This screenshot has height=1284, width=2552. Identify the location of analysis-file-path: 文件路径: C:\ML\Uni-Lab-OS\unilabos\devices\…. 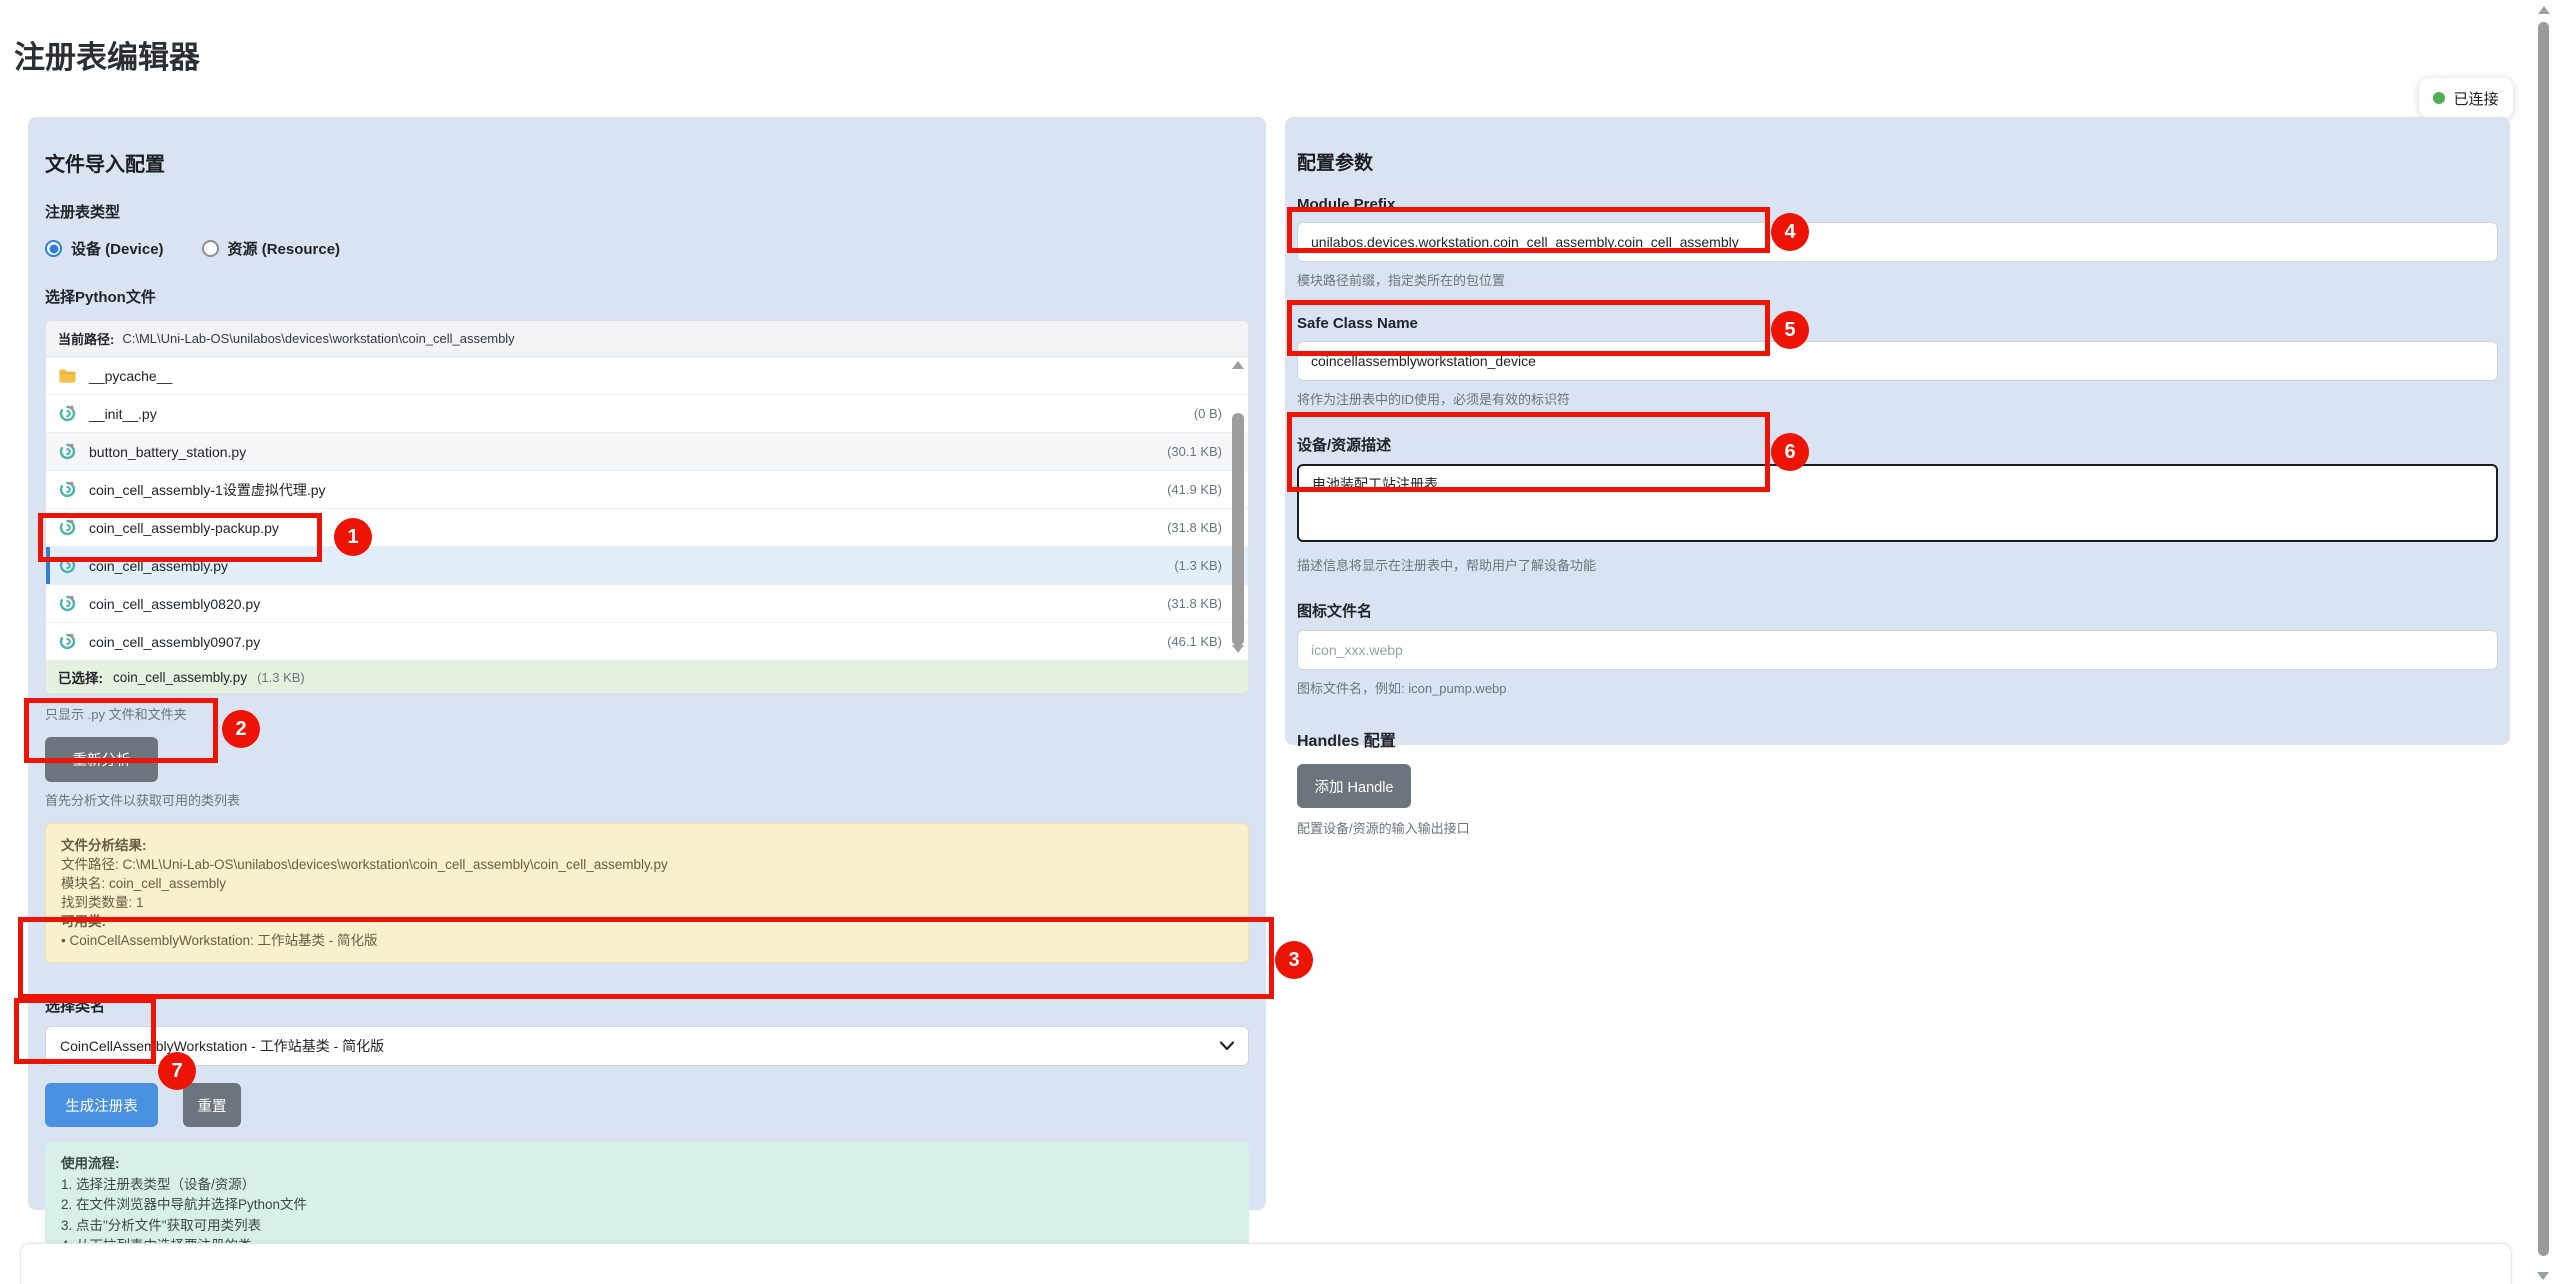
(364, 864).